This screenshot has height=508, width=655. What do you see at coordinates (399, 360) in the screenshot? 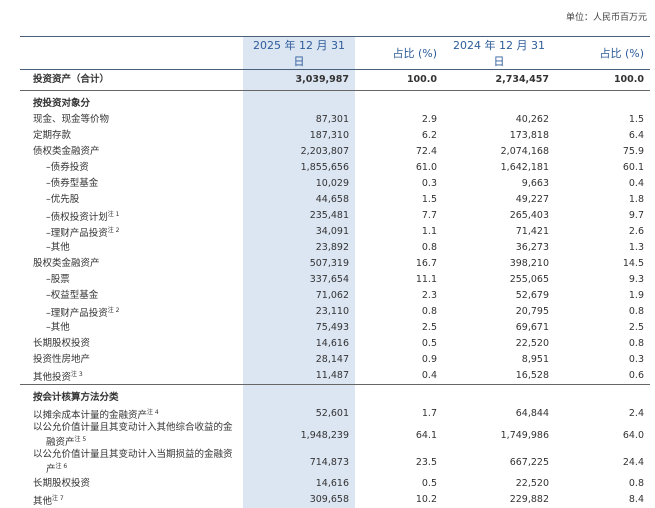
I see `cell-value: 0.9` at bounding box center [399, 360].